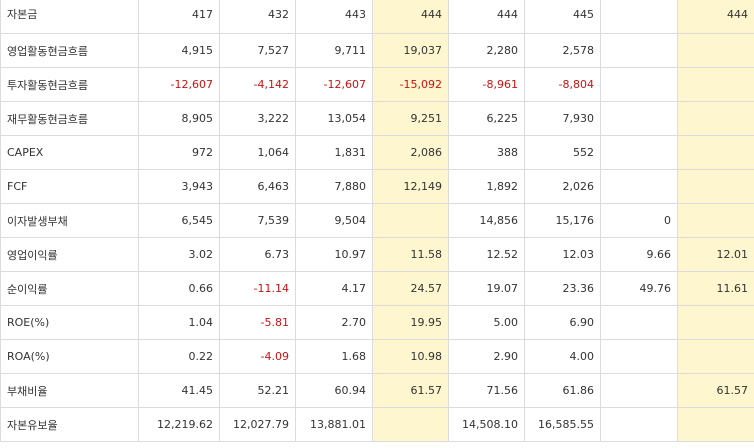 The height and width of the screenshot is (448, 754). What do you see at coordinates (257, 288) in the screenshot?
I see `table-cell: -11.14` at bounding box center [257, 288].